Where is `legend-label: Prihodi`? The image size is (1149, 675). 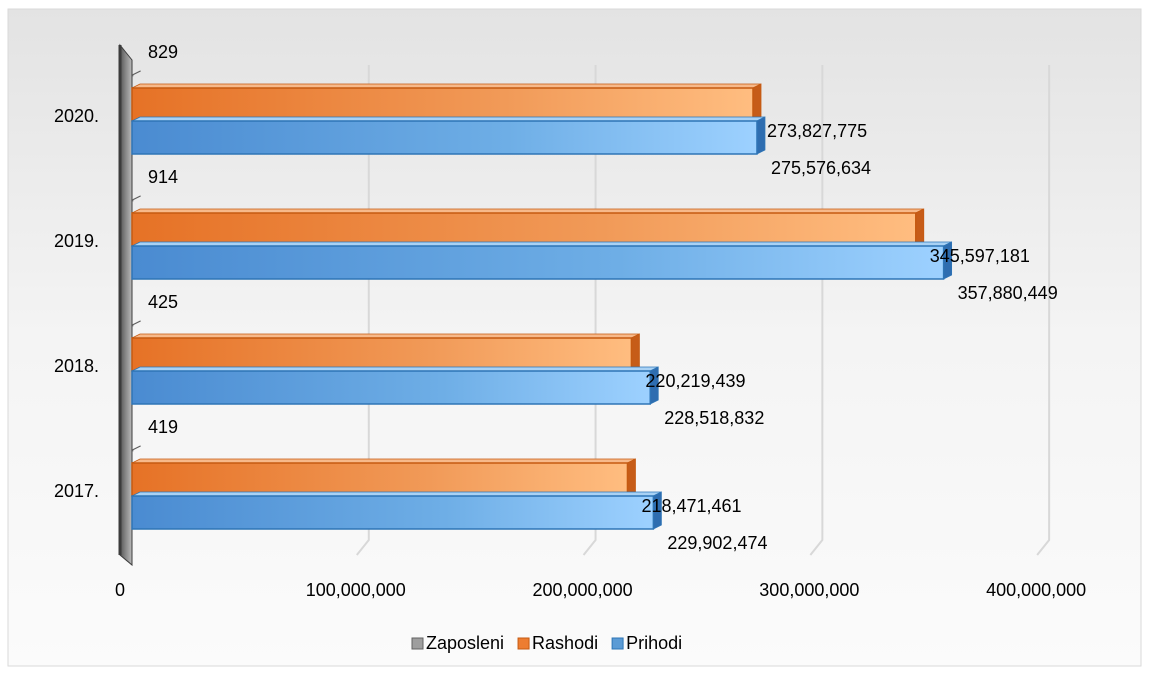 legend-label: Prihodi is located at coordinates (654, 643).